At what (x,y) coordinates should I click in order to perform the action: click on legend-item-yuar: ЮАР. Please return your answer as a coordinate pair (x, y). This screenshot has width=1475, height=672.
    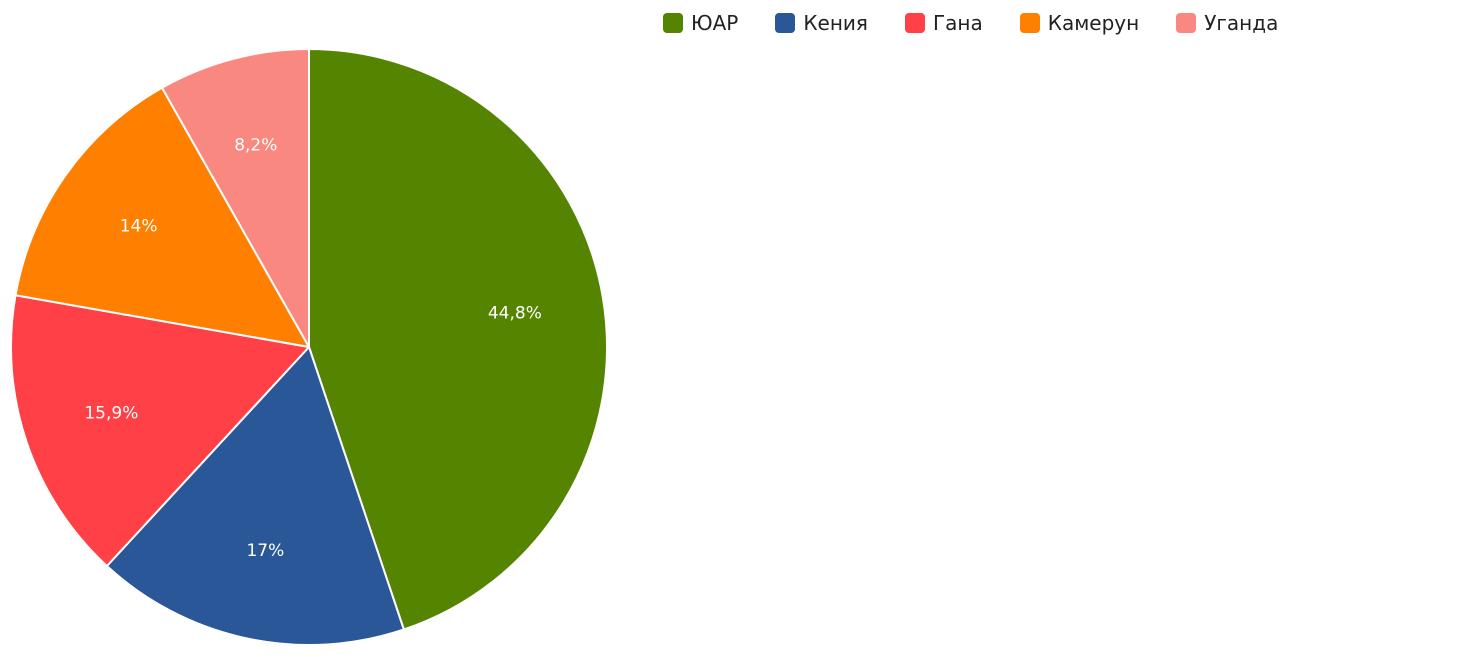
    Looking at the image, I should click on (700, 23).